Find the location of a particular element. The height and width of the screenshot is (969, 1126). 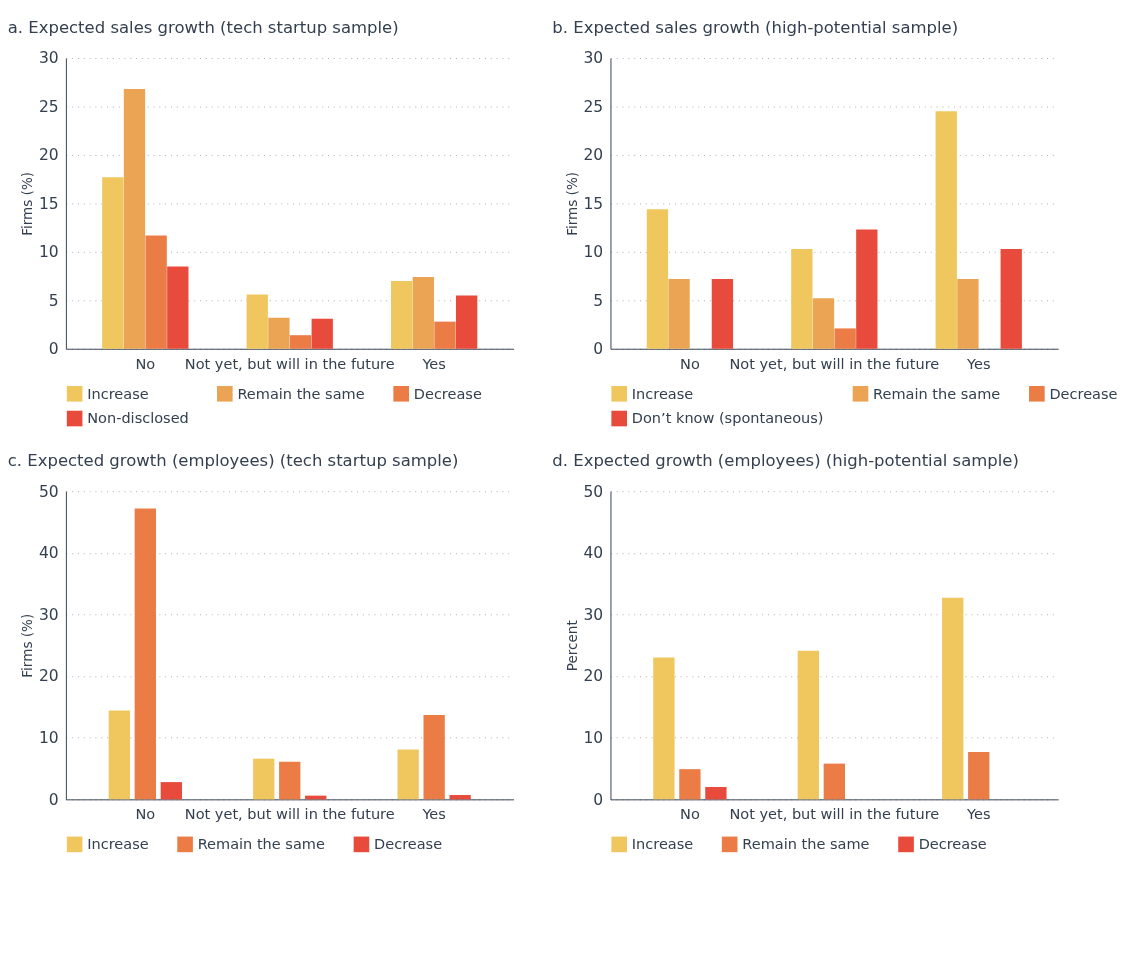

text: Increase is located at coordinates (662, 393).